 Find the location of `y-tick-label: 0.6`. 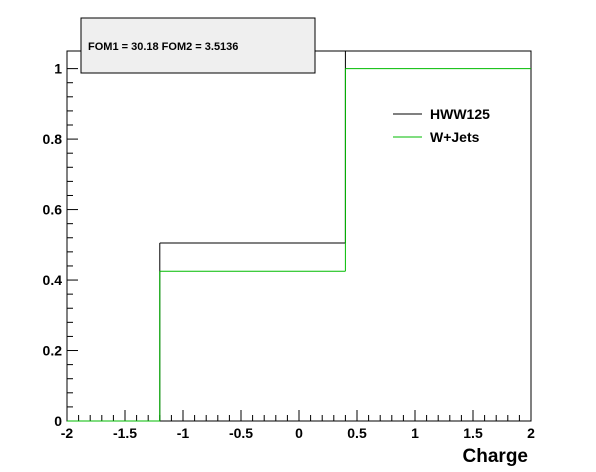

y-tick-label: 0.6 is located at coordinates (53, 210).